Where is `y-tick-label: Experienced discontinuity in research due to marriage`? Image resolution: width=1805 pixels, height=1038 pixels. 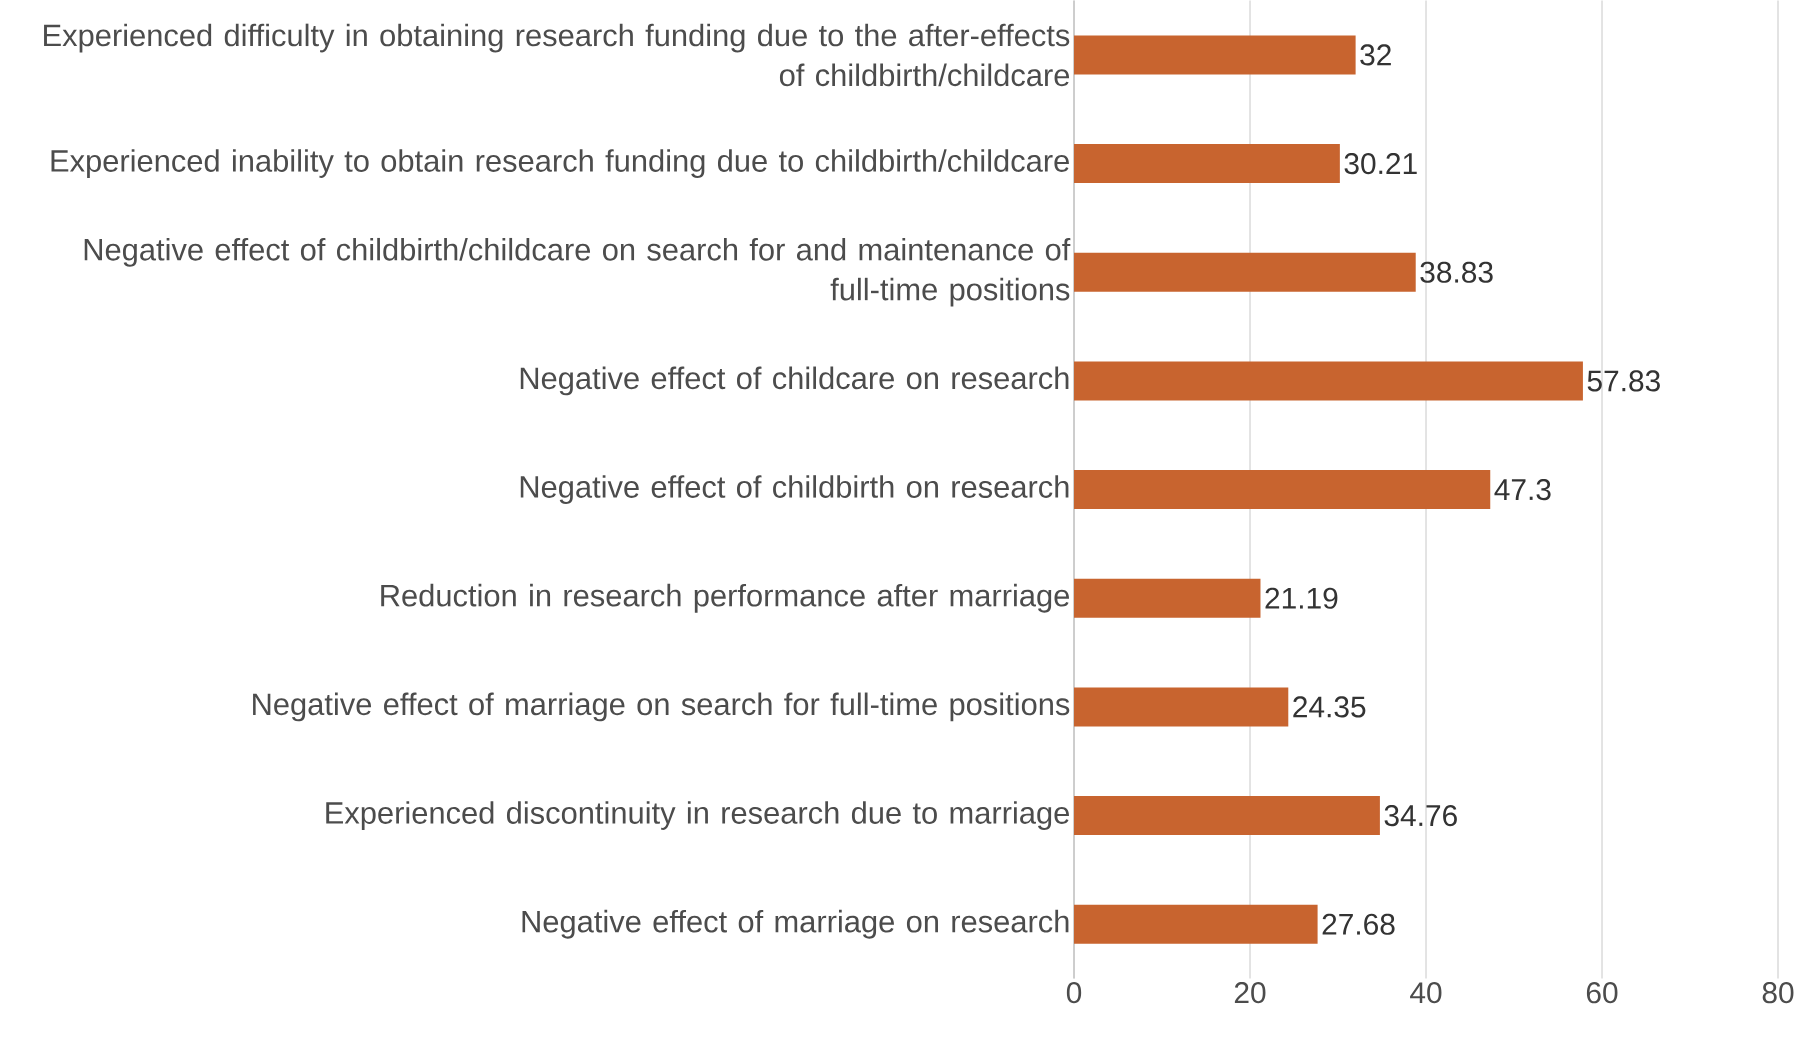
y-tick-label: Experienced discontinuity in research due to marriage is located at coordinates (697, 816).